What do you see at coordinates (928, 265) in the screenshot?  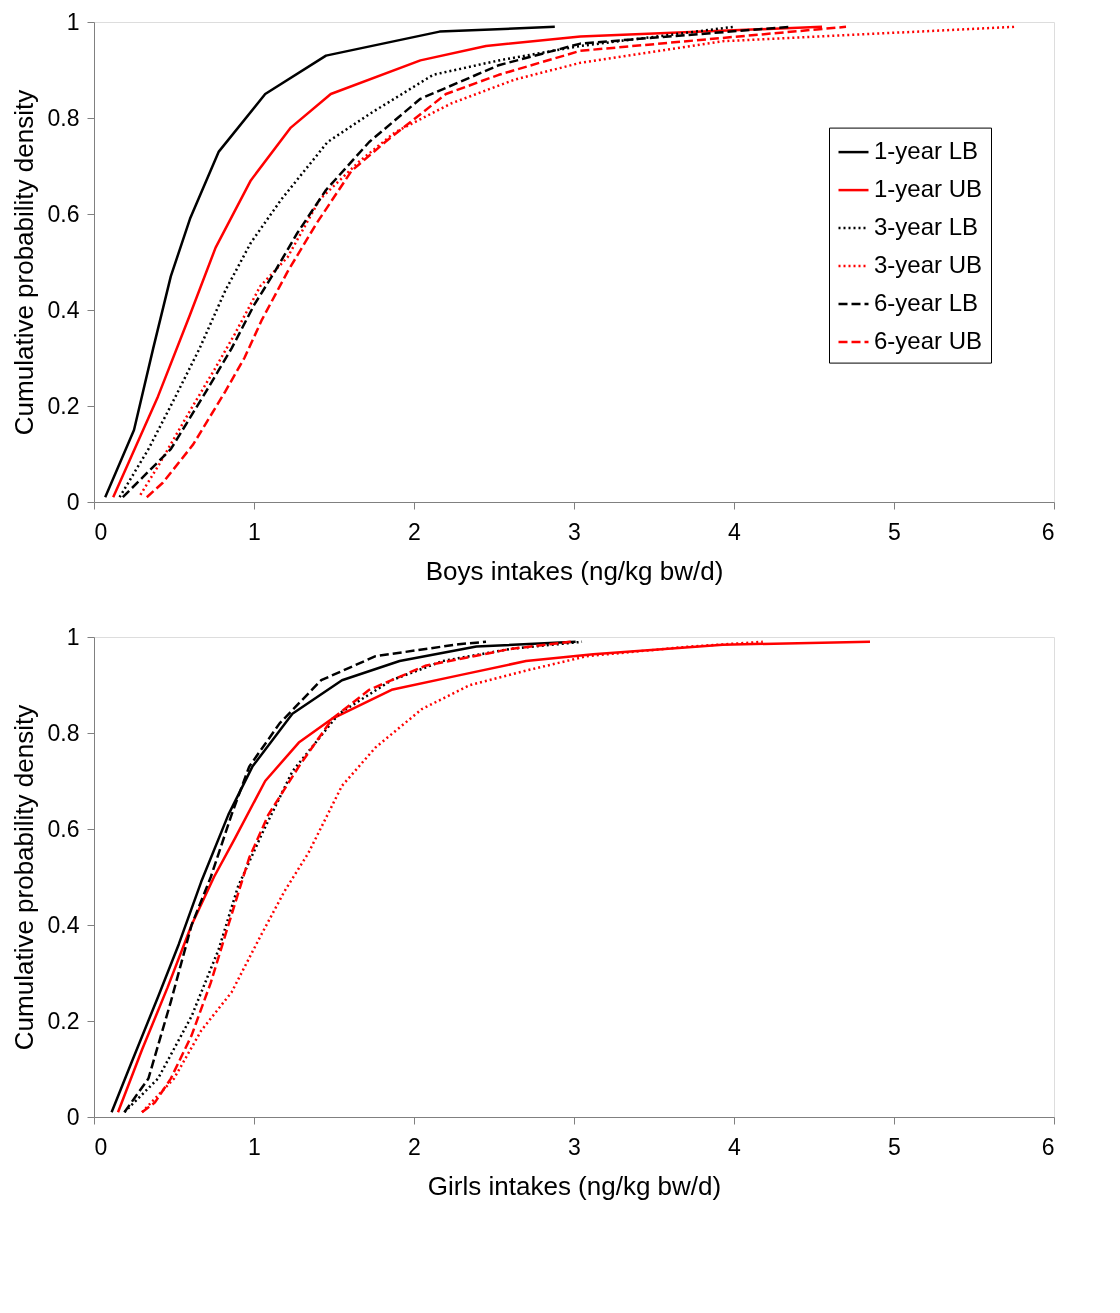 I see `legend-label: 3-year UB` at bounding box center [928, 265].